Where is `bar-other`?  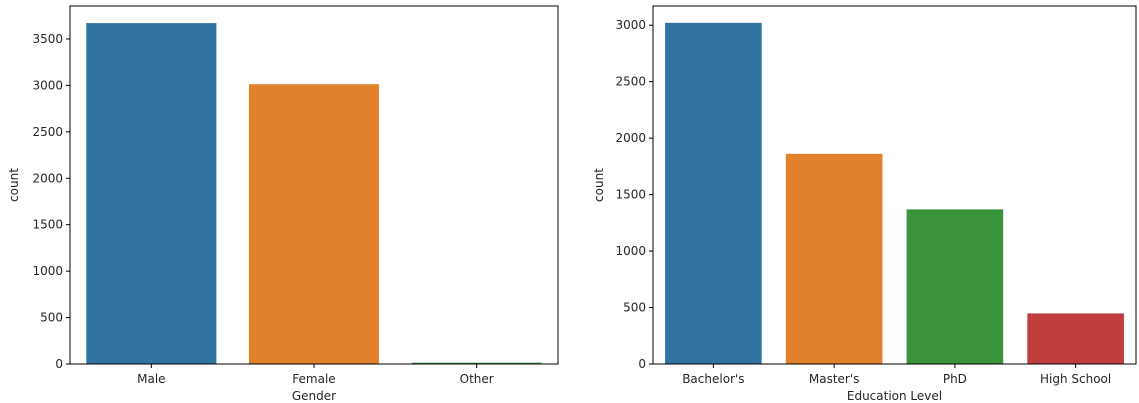 bar-other is located at coordinates (476, 363).